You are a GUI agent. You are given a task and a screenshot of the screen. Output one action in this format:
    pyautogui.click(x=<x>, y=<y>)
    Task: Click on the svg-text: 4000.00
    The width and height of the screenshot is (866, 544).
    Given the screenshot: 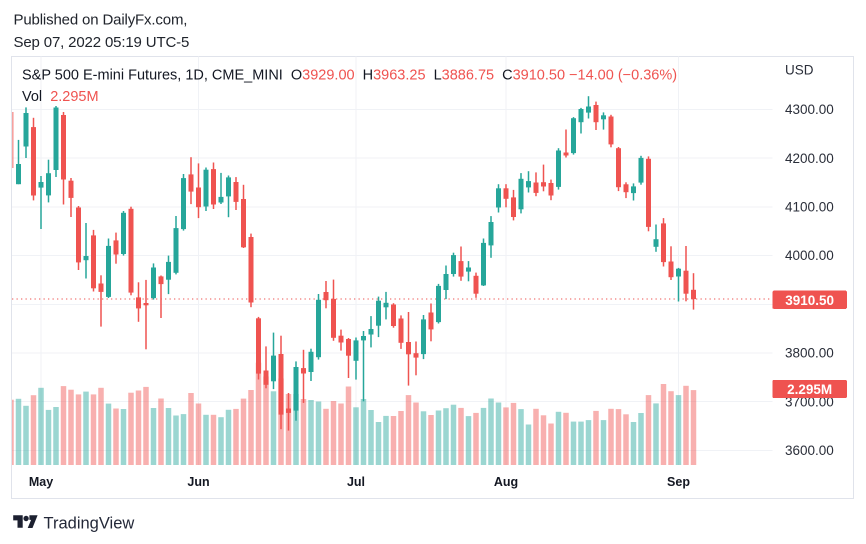 What is the action you would take?
    pyautogui.click(x=809, y=255)
    